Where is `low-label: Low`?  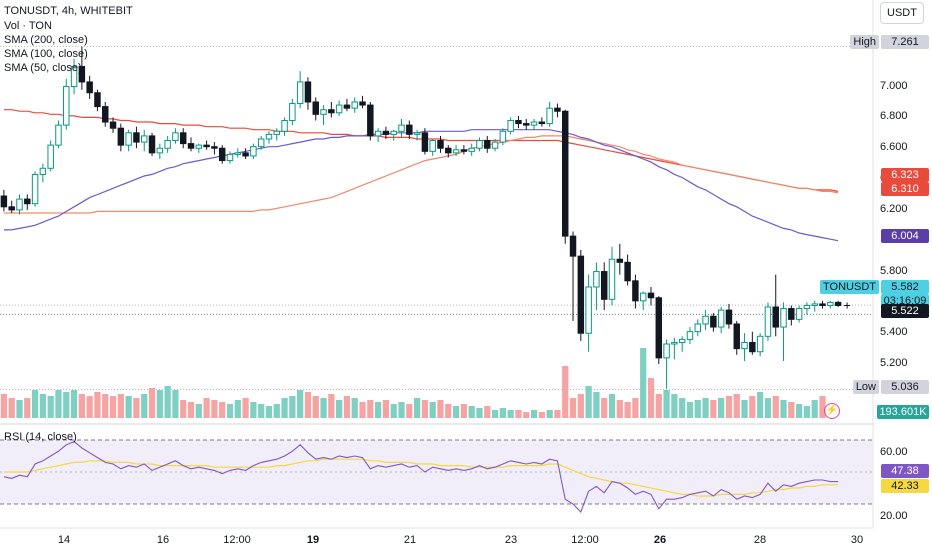 low-label: Low is located at coordinates (865, 387).